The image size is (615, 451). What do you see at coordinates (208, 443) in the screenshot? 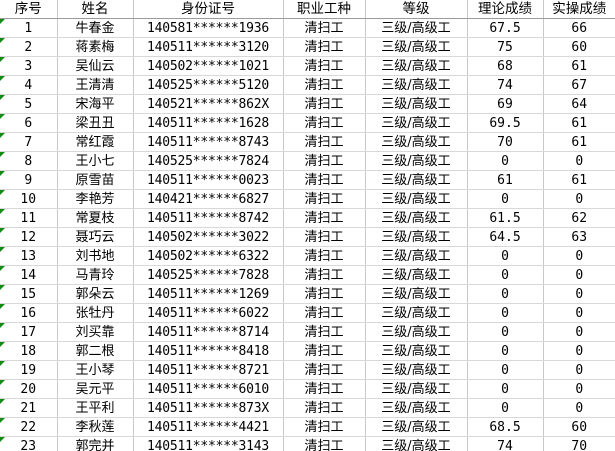
I see `cell-id: 140511******3143` at bounding box center [208, 443].